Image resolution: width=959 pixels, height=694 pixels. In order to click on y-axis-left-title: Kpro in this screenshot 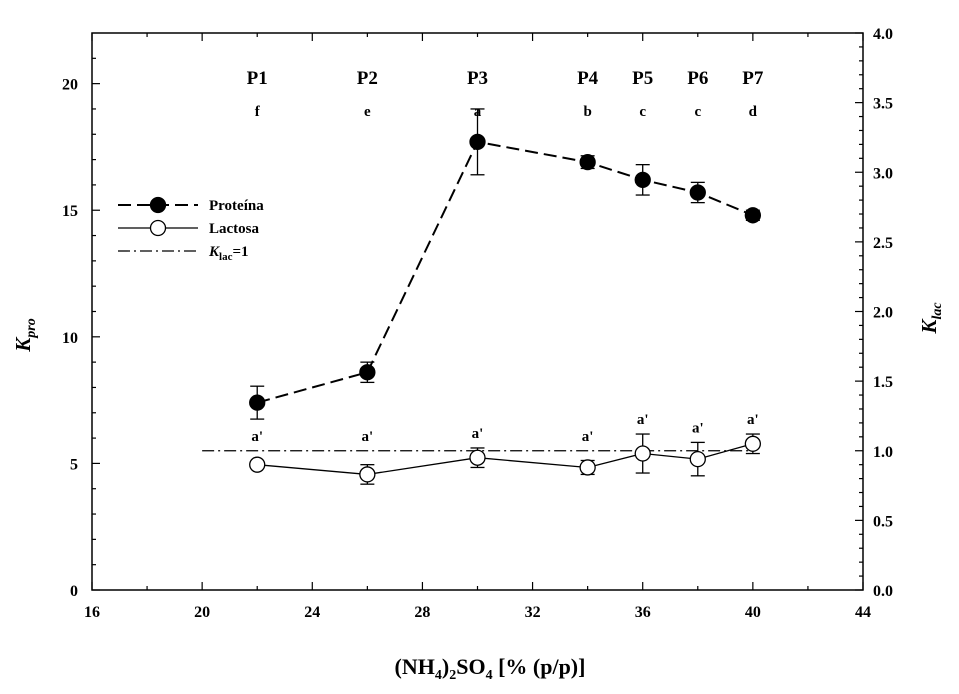, I will do `click(25, 335)`.